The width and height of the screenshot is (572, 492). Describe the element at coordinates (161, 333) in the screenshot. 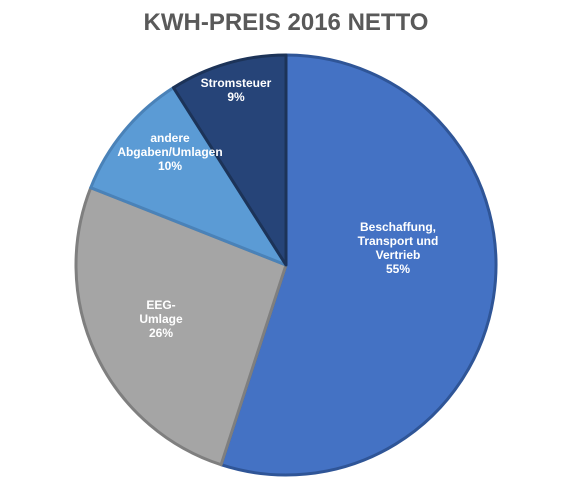

I see `slice-percent-1: 26%` at that location.